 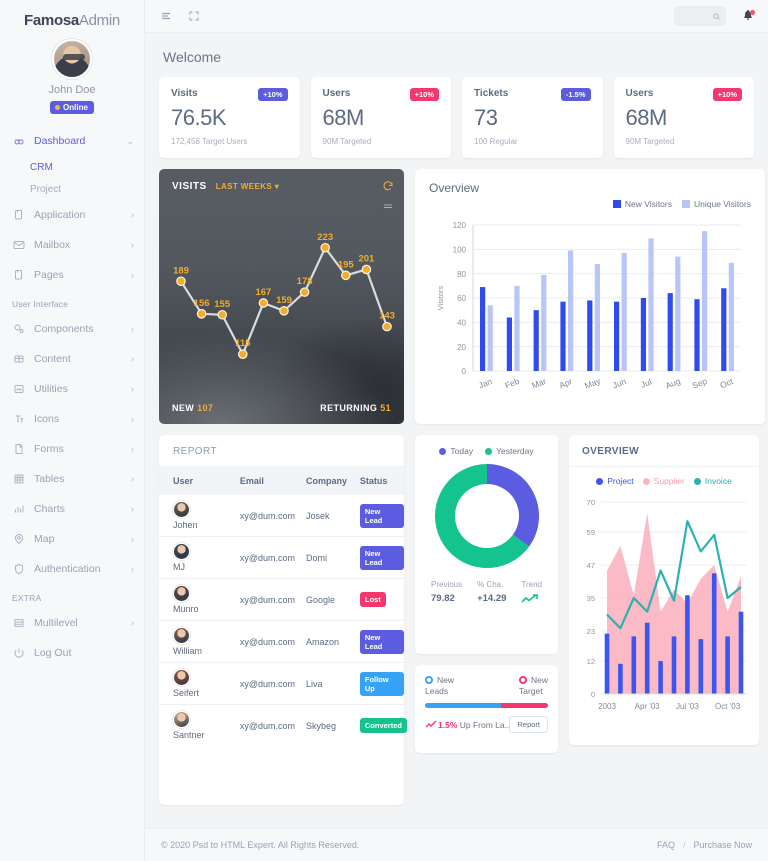 What do you see at coordinates (47, 419) in the screenshot?
I see `sidebar-item-label: Icons` at bounding box center [47, 419].